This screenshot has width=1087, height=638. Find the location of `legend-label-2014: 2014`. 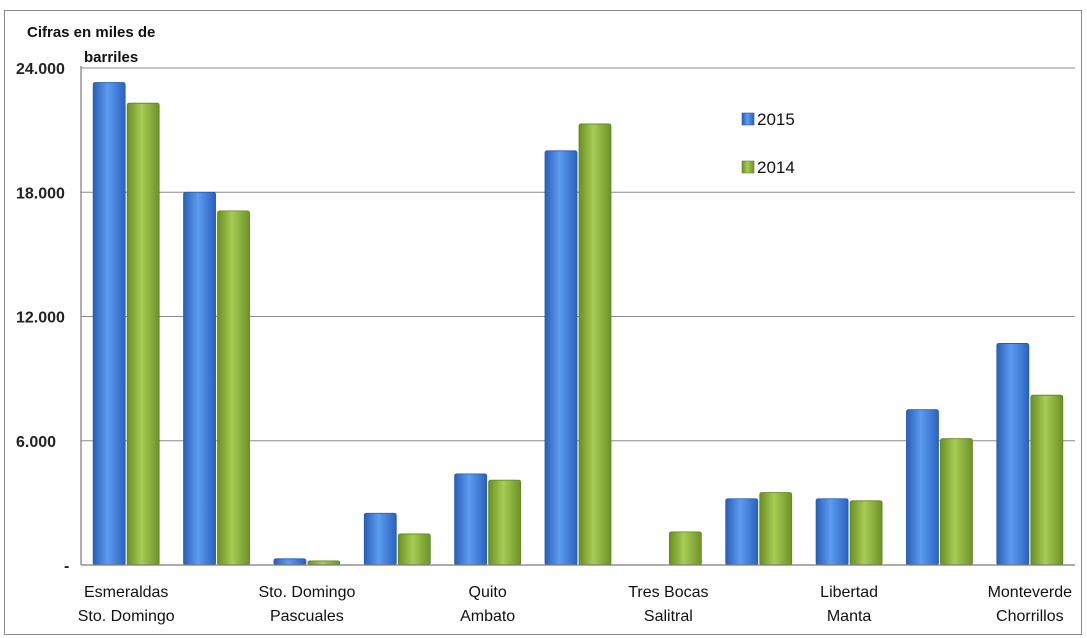

legend-label-2014: 2014 is located at coordinates (776, 167).